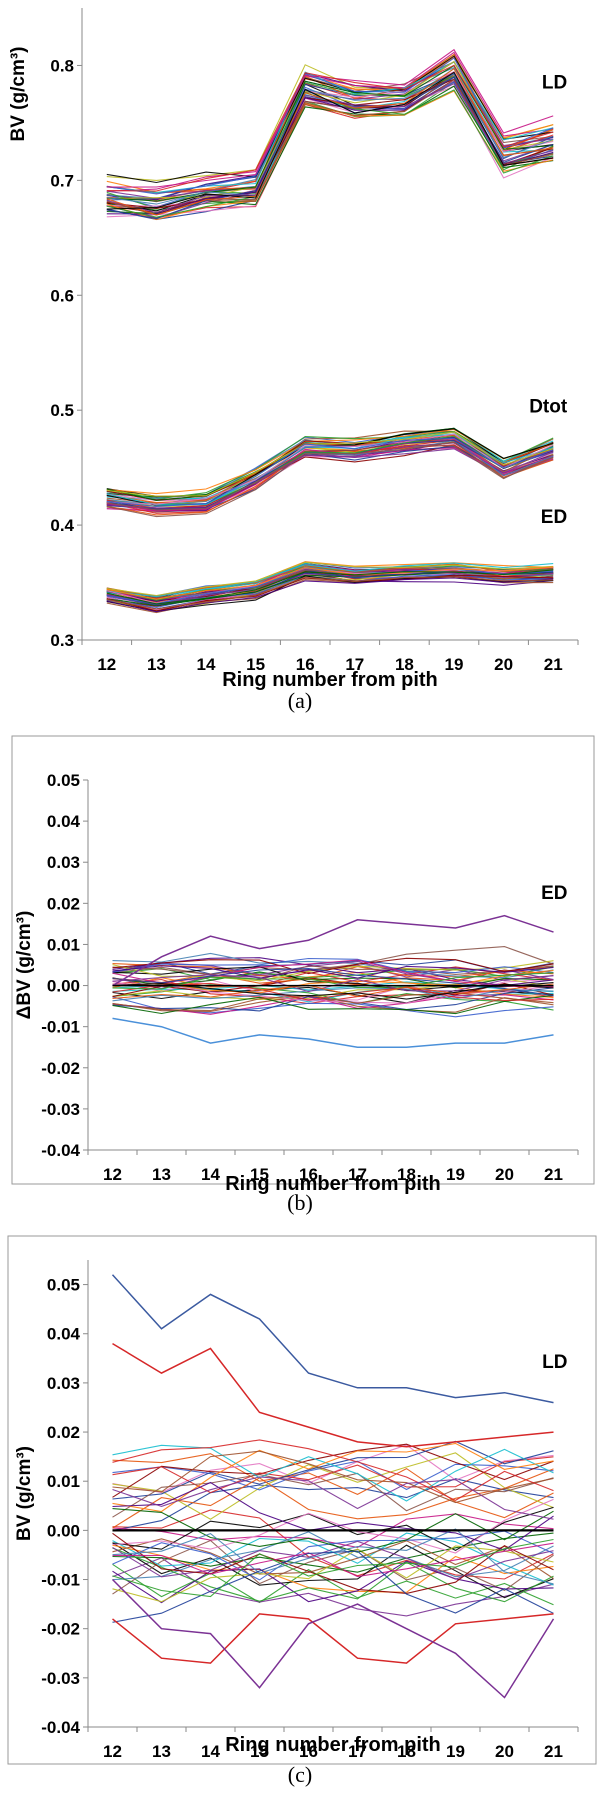 Image resolution: width=600 pixels, height=1797 pixels. I want to click on y-tick-label: -0.03, so click(60, 1109).